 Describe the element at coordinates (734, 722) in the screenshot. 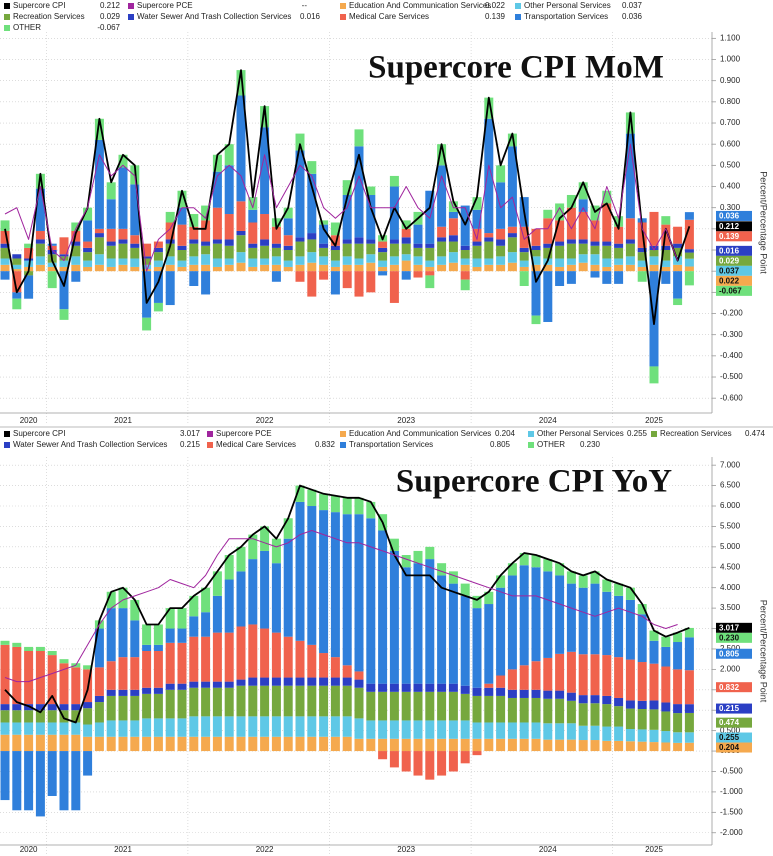

I see `value-tag: 0.474` at that location.